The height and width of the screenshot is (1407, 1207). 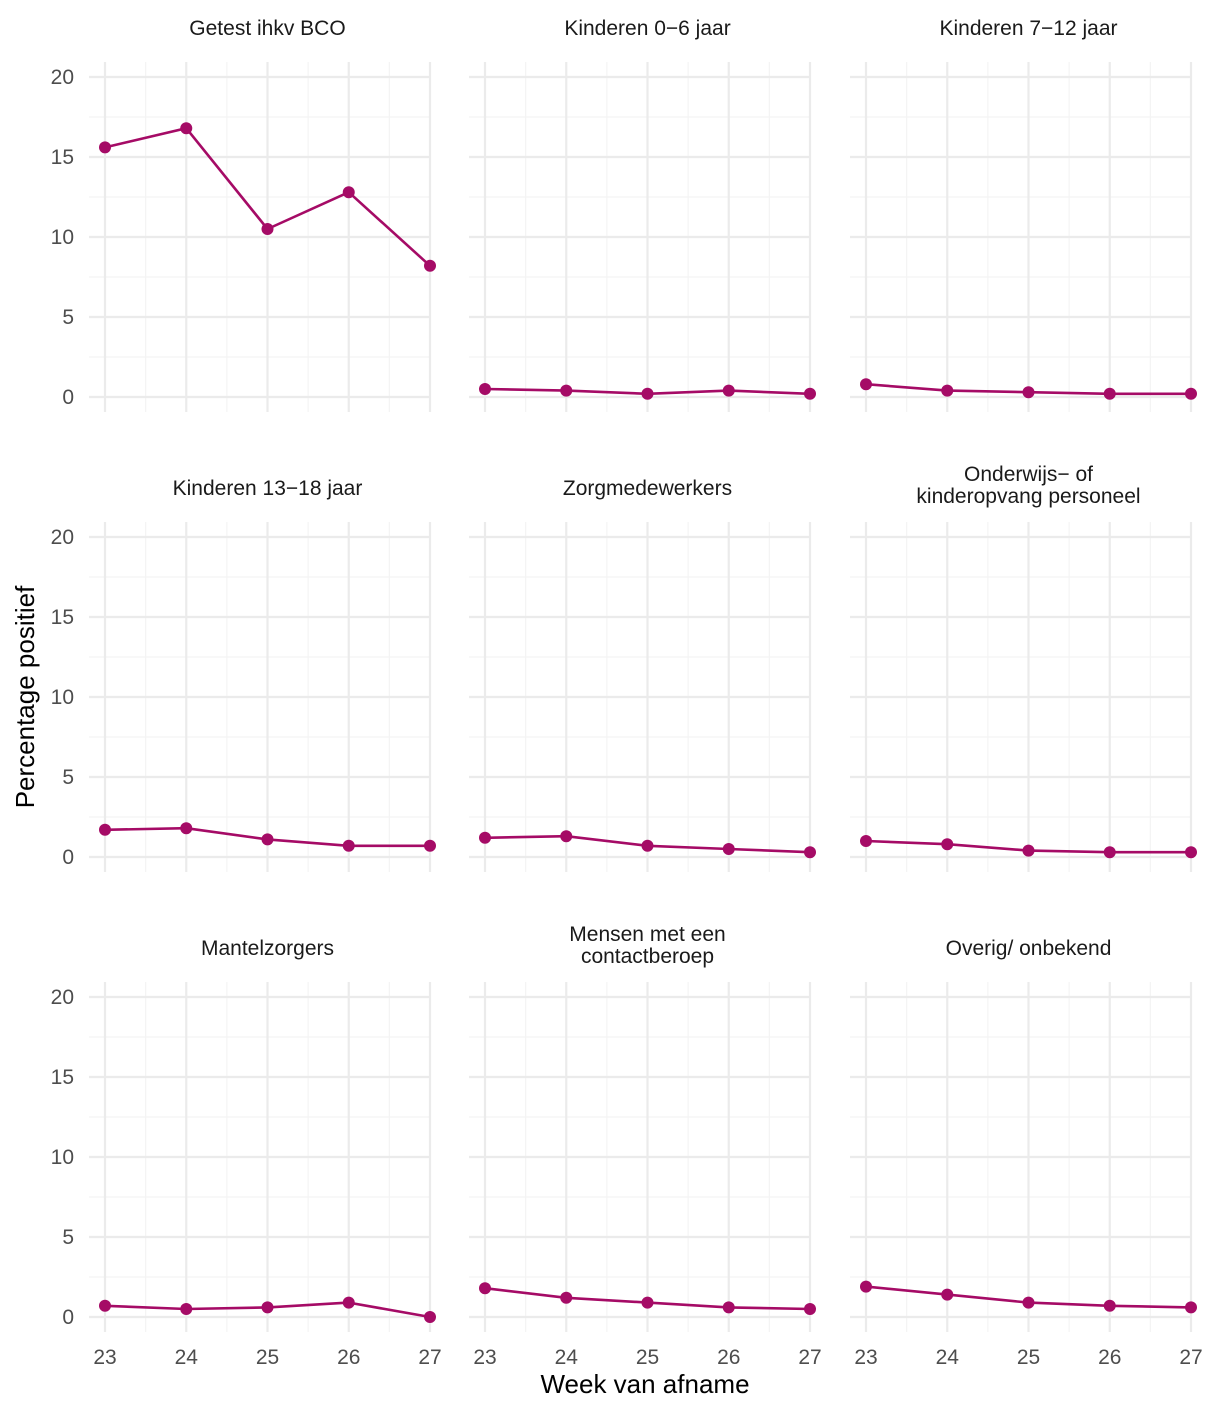 I want to click on panel-title-line: Kinderen 7−12 jaar, so click(x=1028, y=28).